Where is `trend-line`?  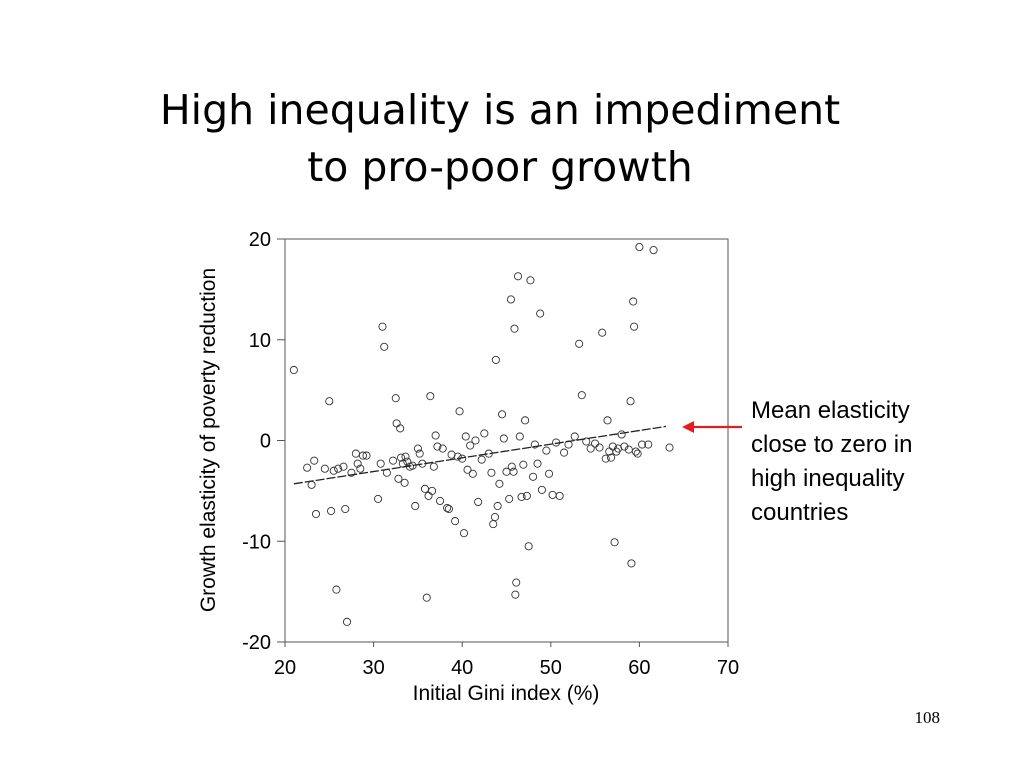 trend-line is located at coordinates (480, 455).